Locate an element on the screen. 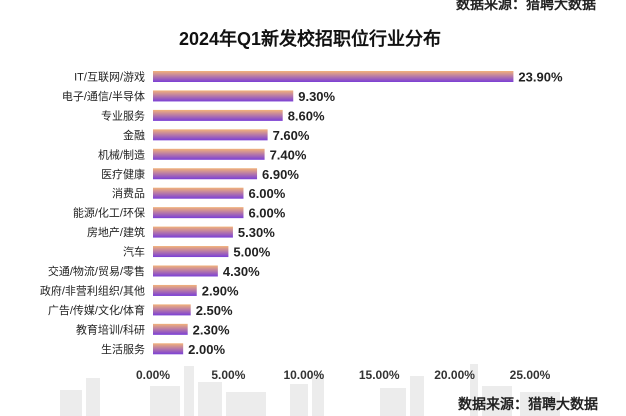 This screenshot has width=626, height=416. category-label: 交通/物流/贸易/零售 is located at coordinates (96, 271).